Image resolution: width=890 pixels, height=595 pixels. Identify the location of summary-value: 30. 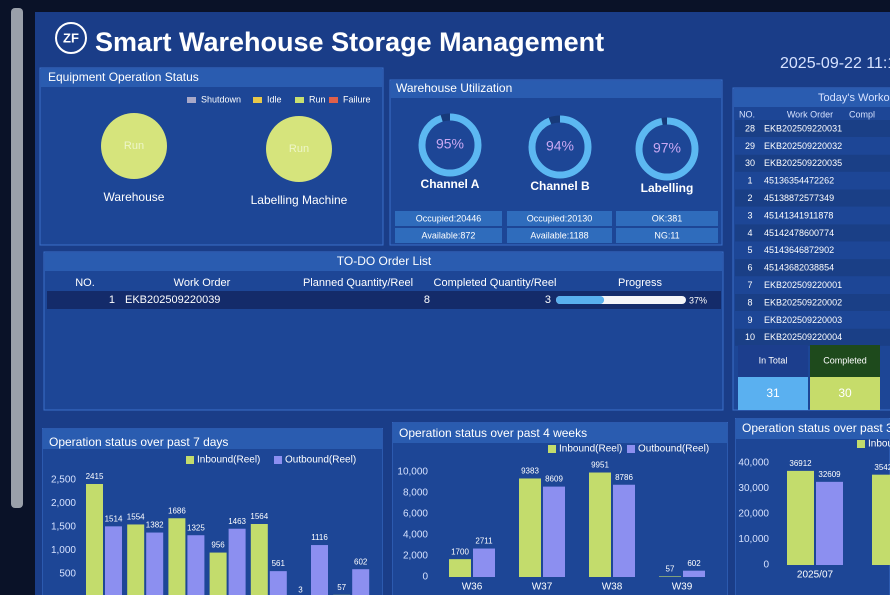
(845, 393).